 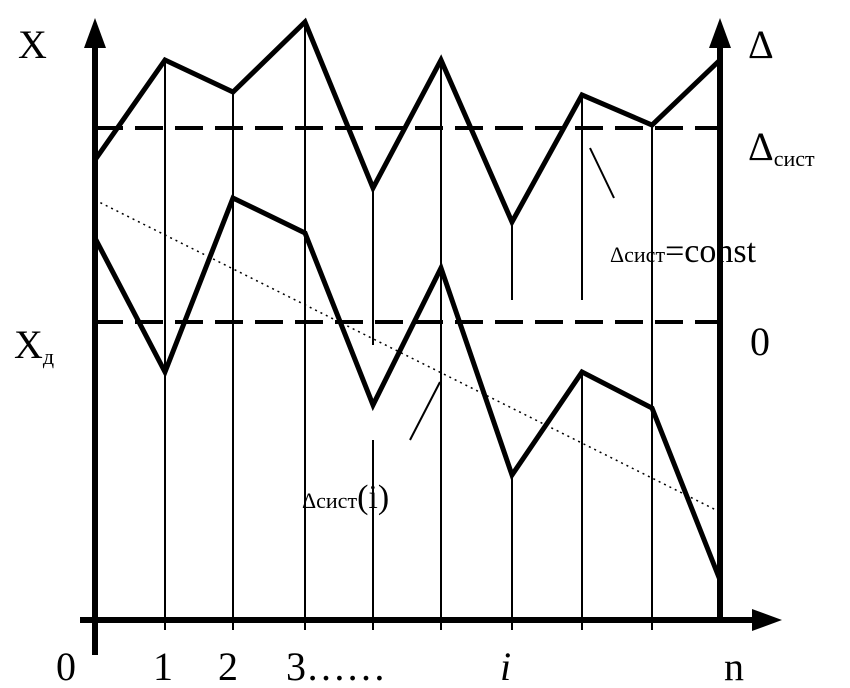 I want to click on const-delta-sys: Δсист, so click(x=637, y=254).